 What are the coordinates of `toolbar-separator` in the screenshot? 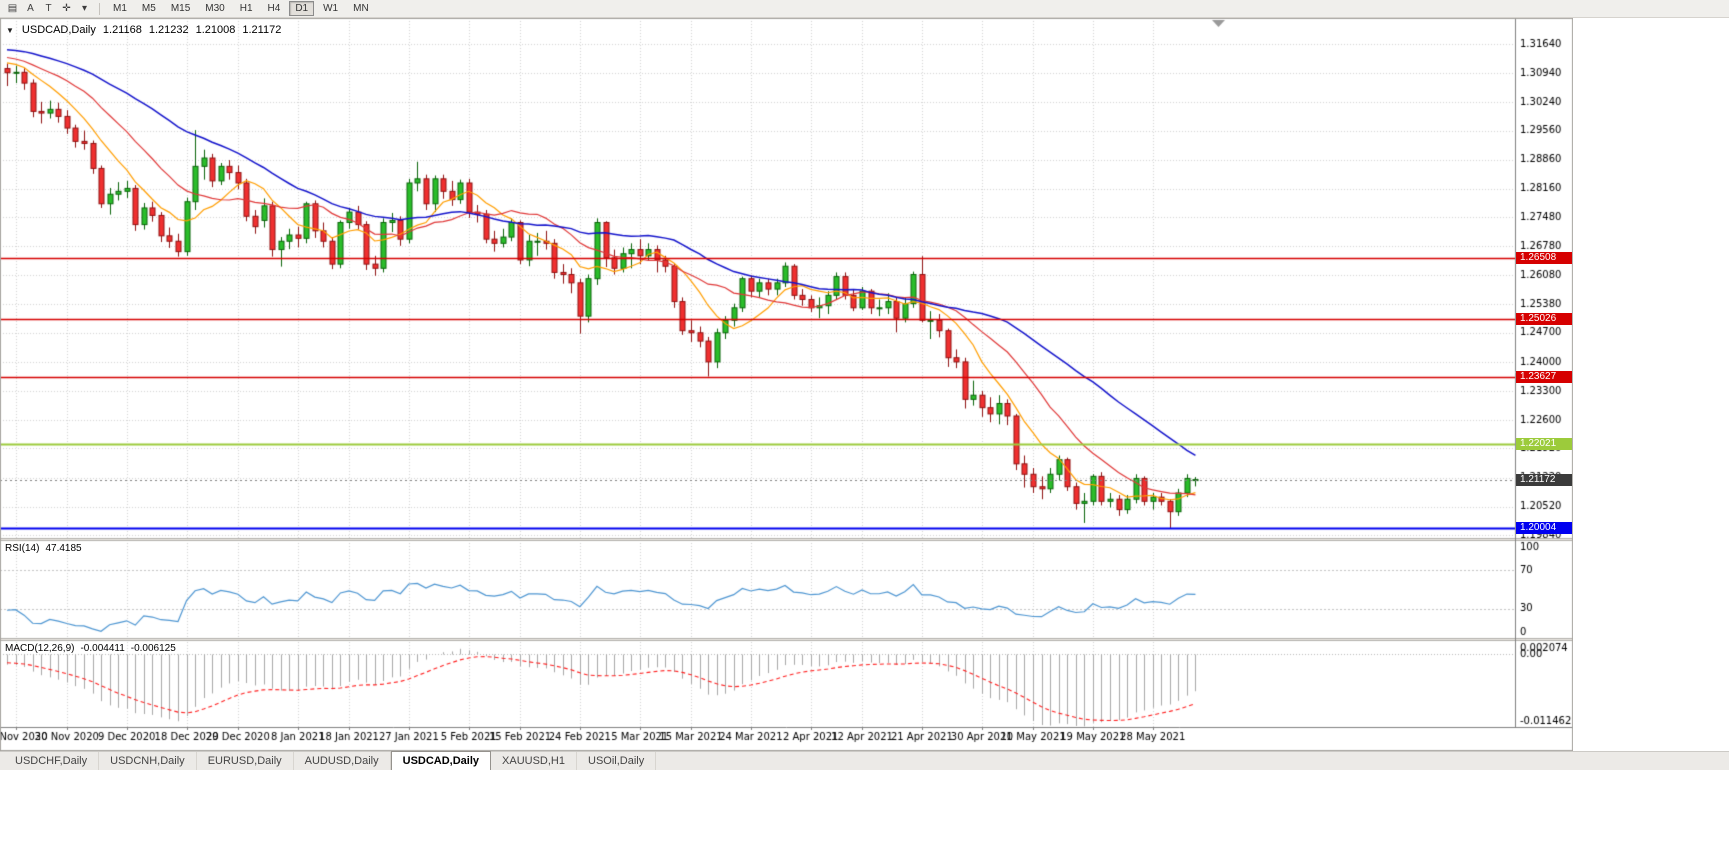 It's located at (99, 8).